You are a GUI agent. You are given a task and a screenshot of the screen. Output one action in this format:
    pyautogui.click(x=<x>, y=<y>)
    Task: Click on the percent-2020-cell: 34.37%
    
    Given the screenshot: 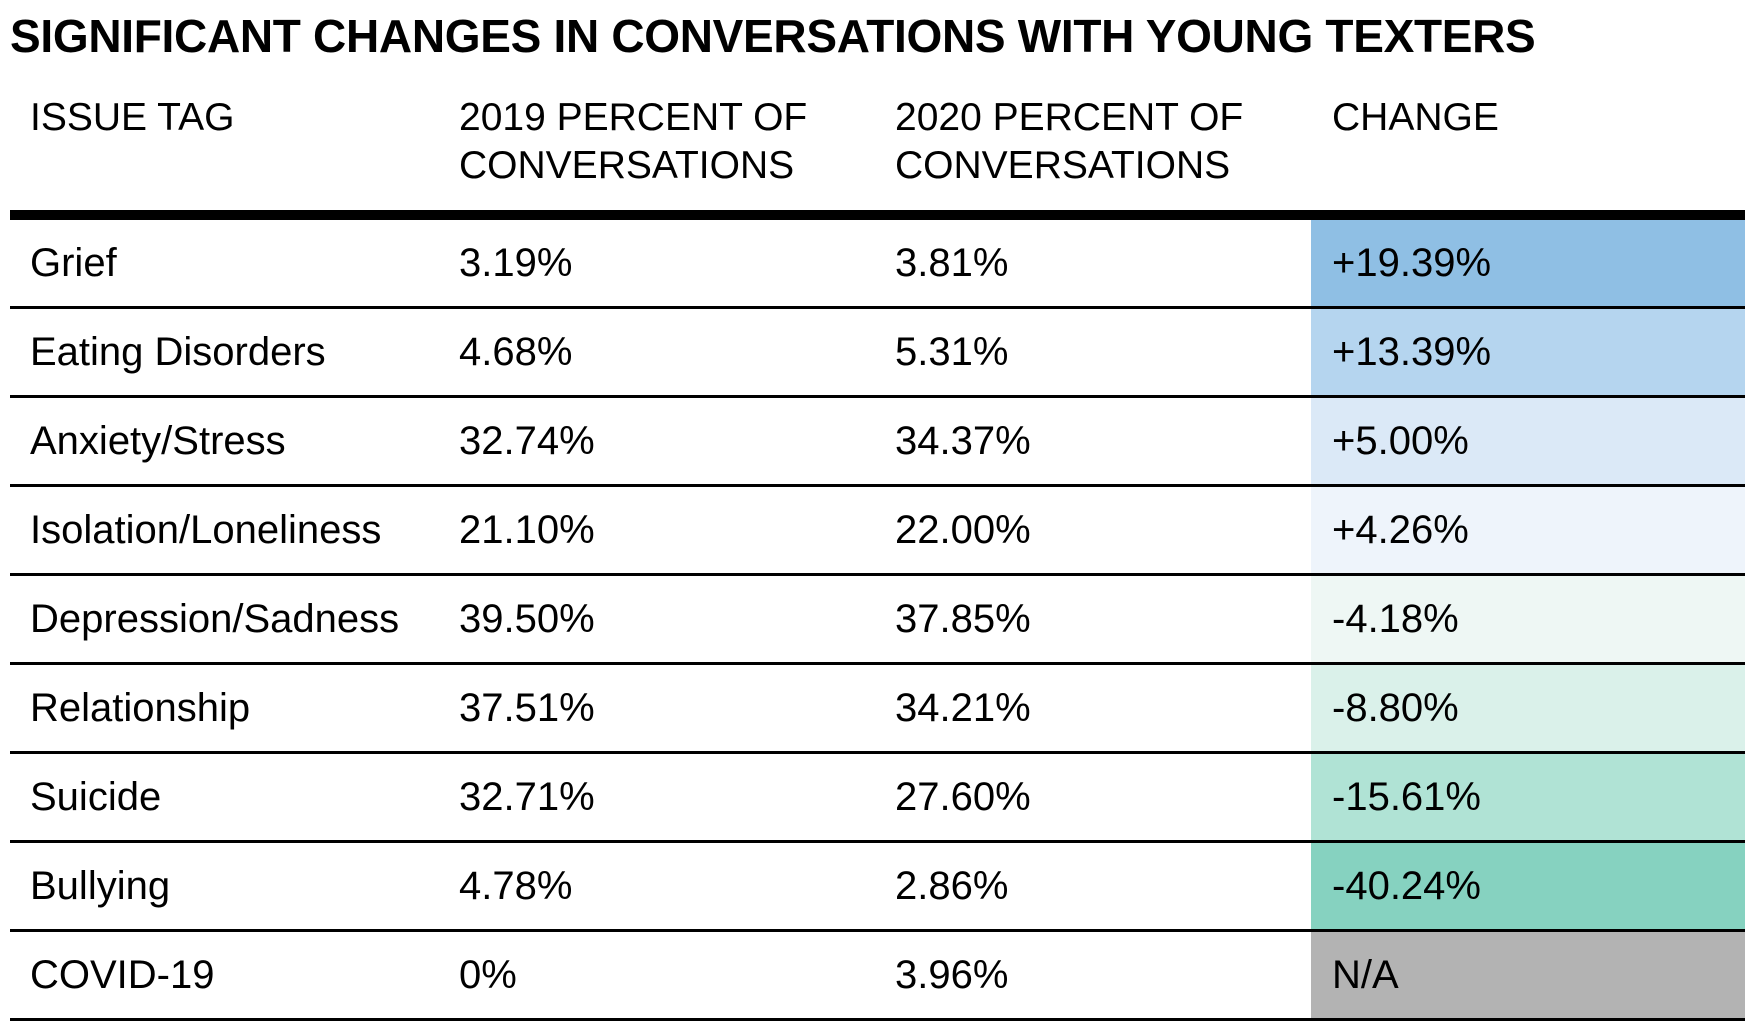 What is the action you would take?
    pyautogui.click(x=963, y=441)
    